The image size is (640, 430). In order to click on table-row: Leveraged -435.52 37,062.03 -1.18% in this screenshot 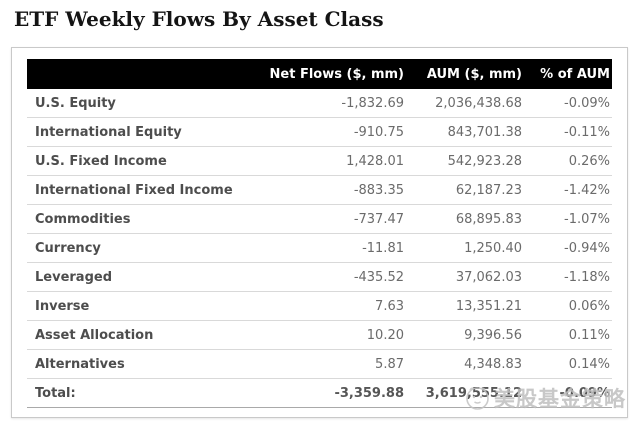, I will do `click(319, 277)`.